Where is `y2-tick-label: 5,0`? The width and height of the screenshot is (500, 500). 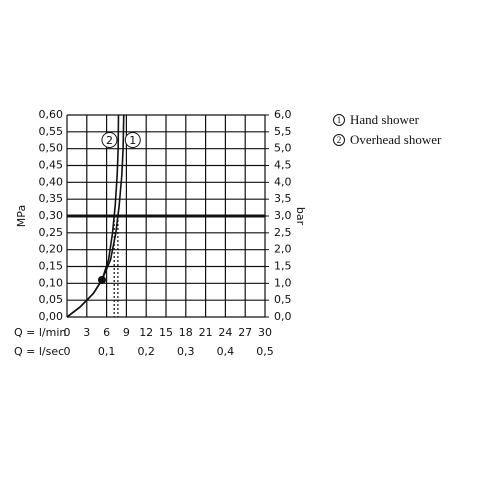
y2-tick-label: 5,0 is located at coordinates (283, 148).